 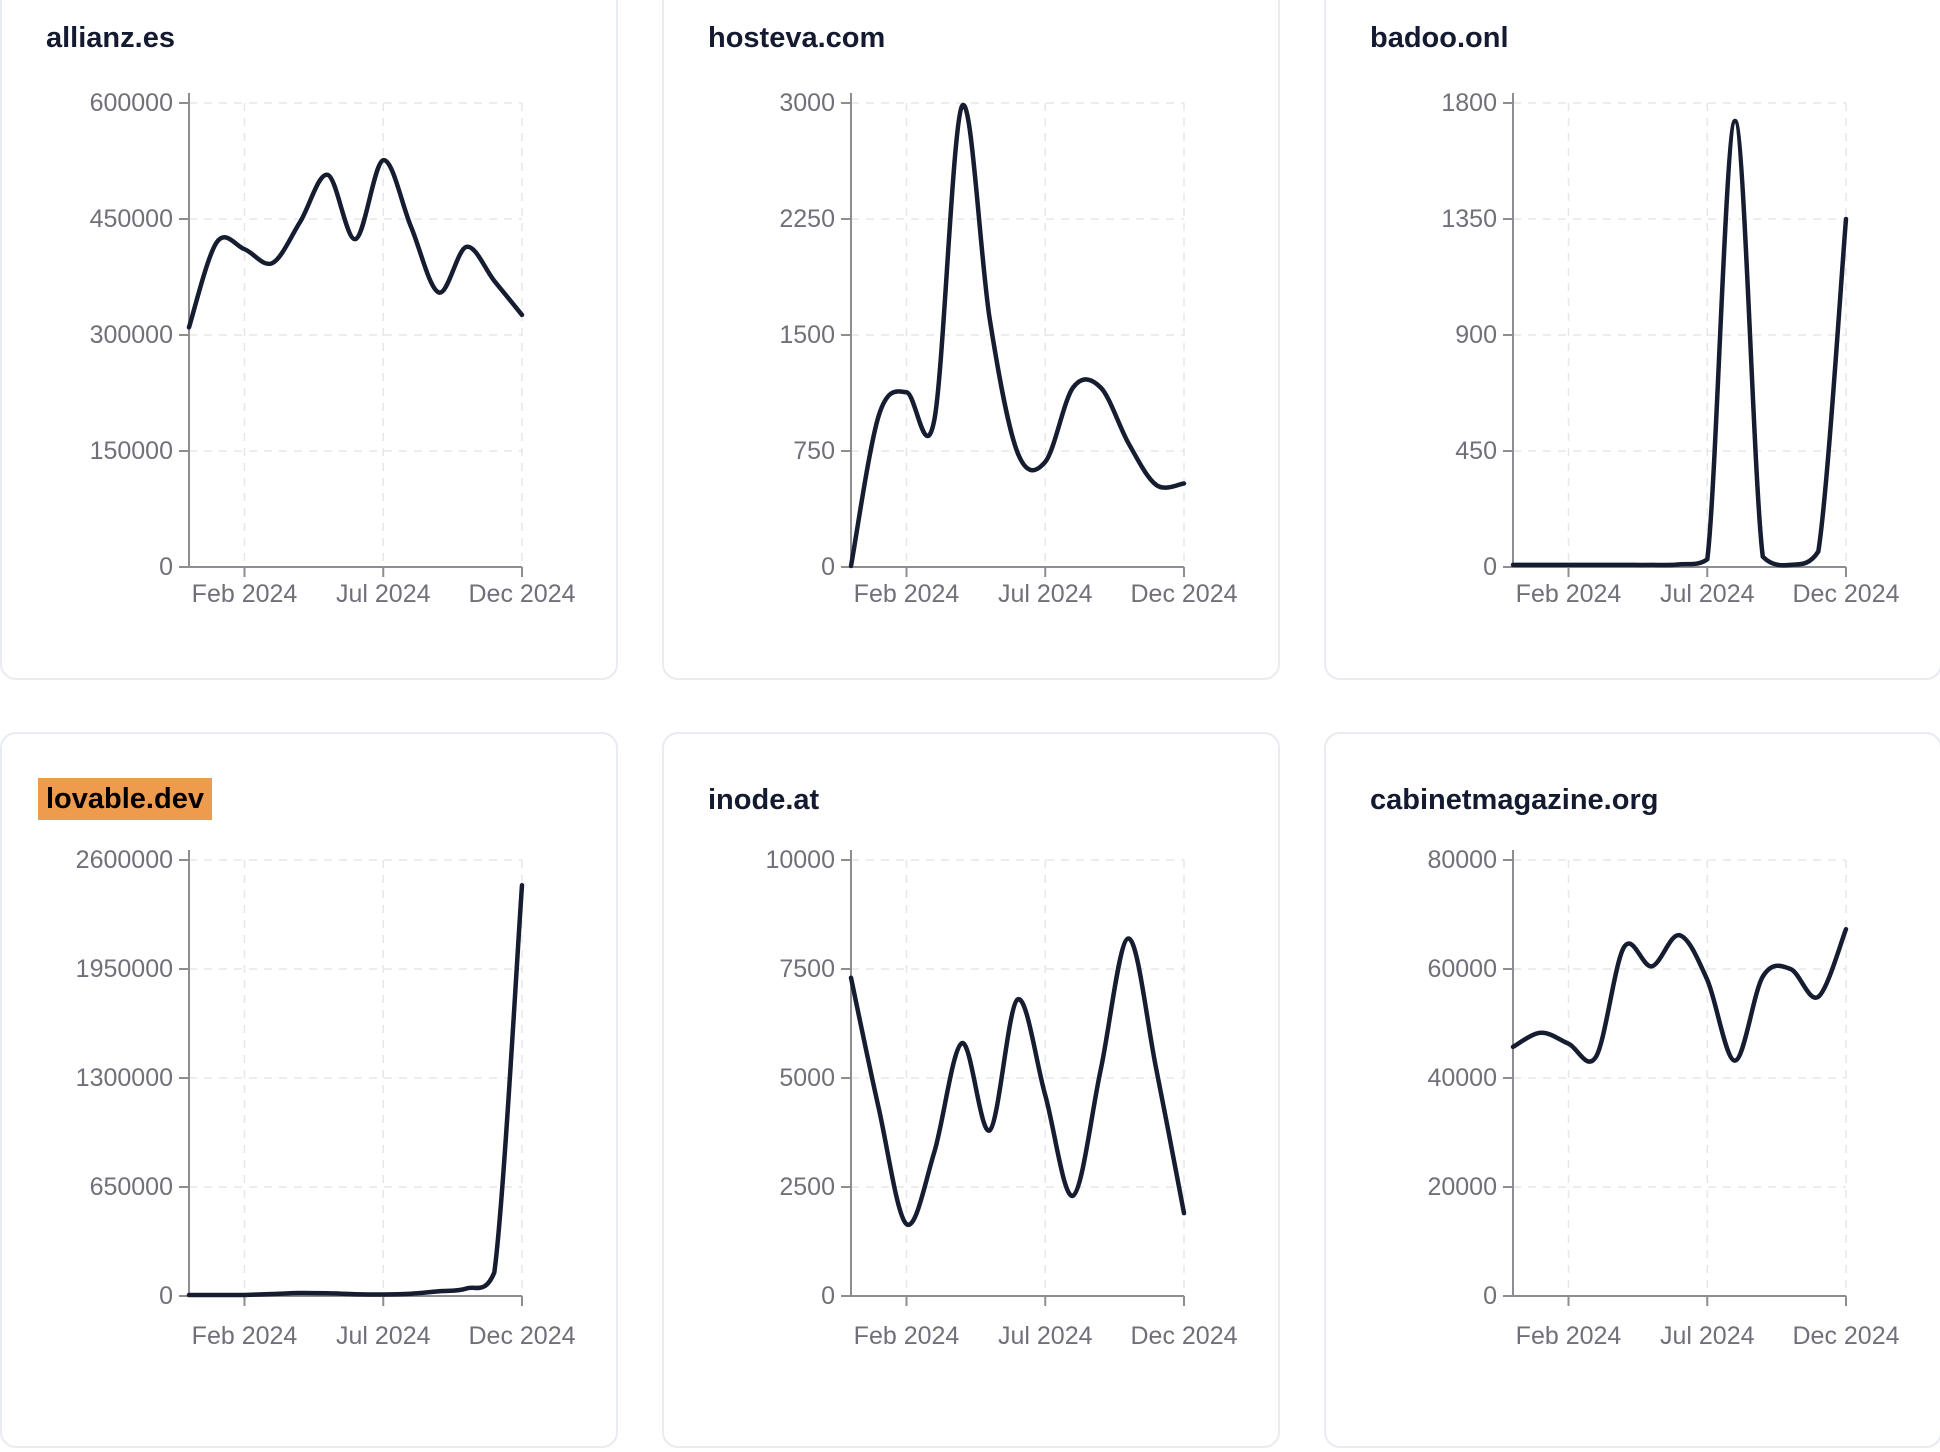 I want to click on y-tick-label: 10000, so click(x=800, y=860).